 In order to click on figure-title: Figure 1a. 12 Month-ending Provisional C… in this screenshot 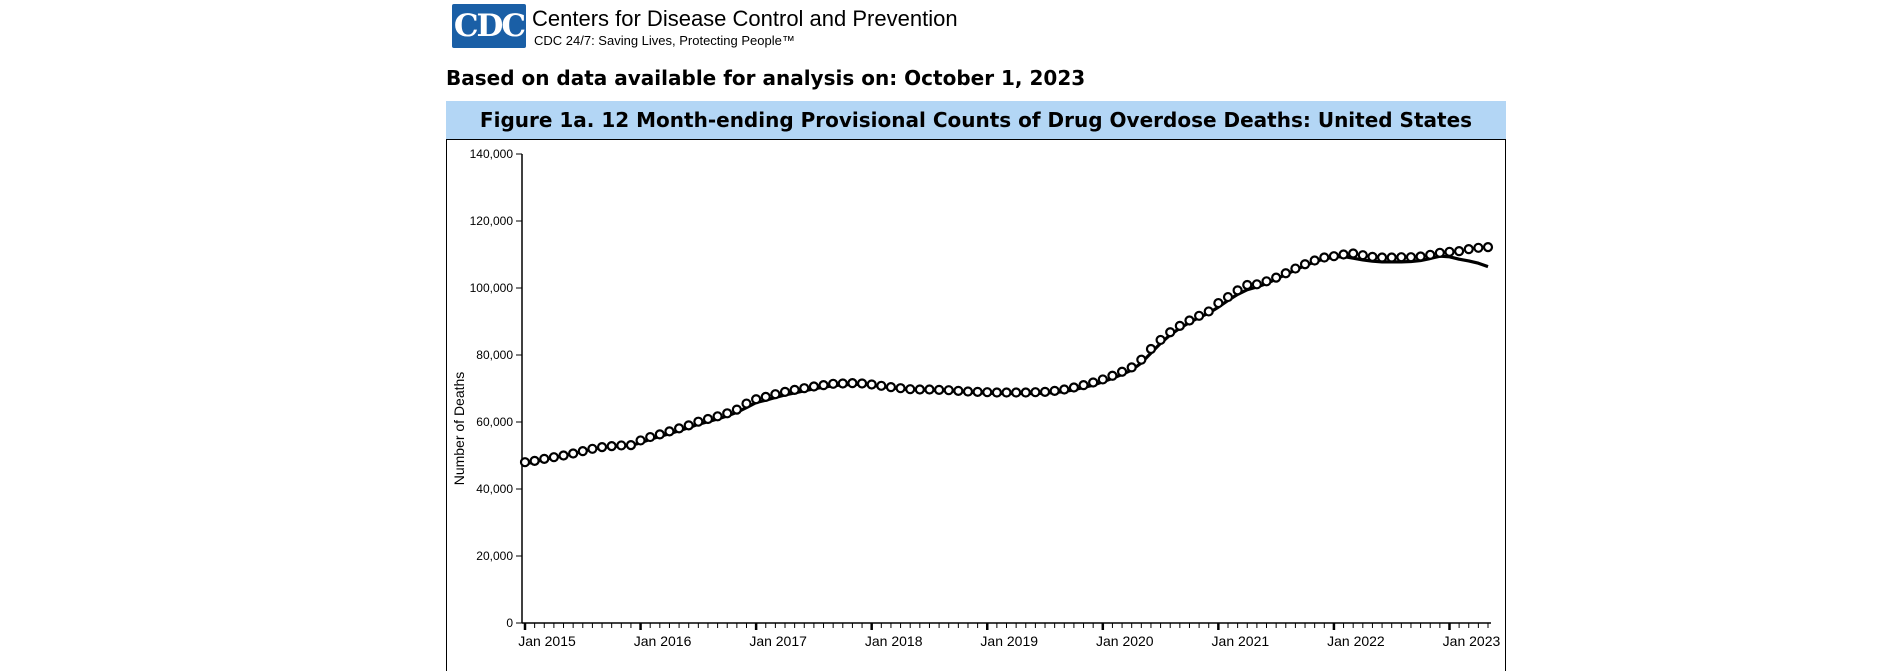, I will do `click(976, 120)`.